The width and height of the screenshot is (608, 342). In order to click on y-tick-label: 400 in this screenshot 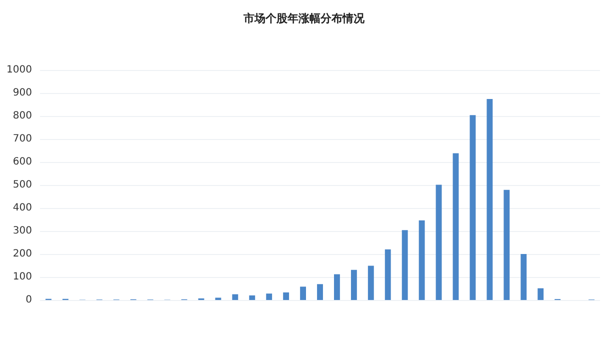, I will do `click(22, 208)`.